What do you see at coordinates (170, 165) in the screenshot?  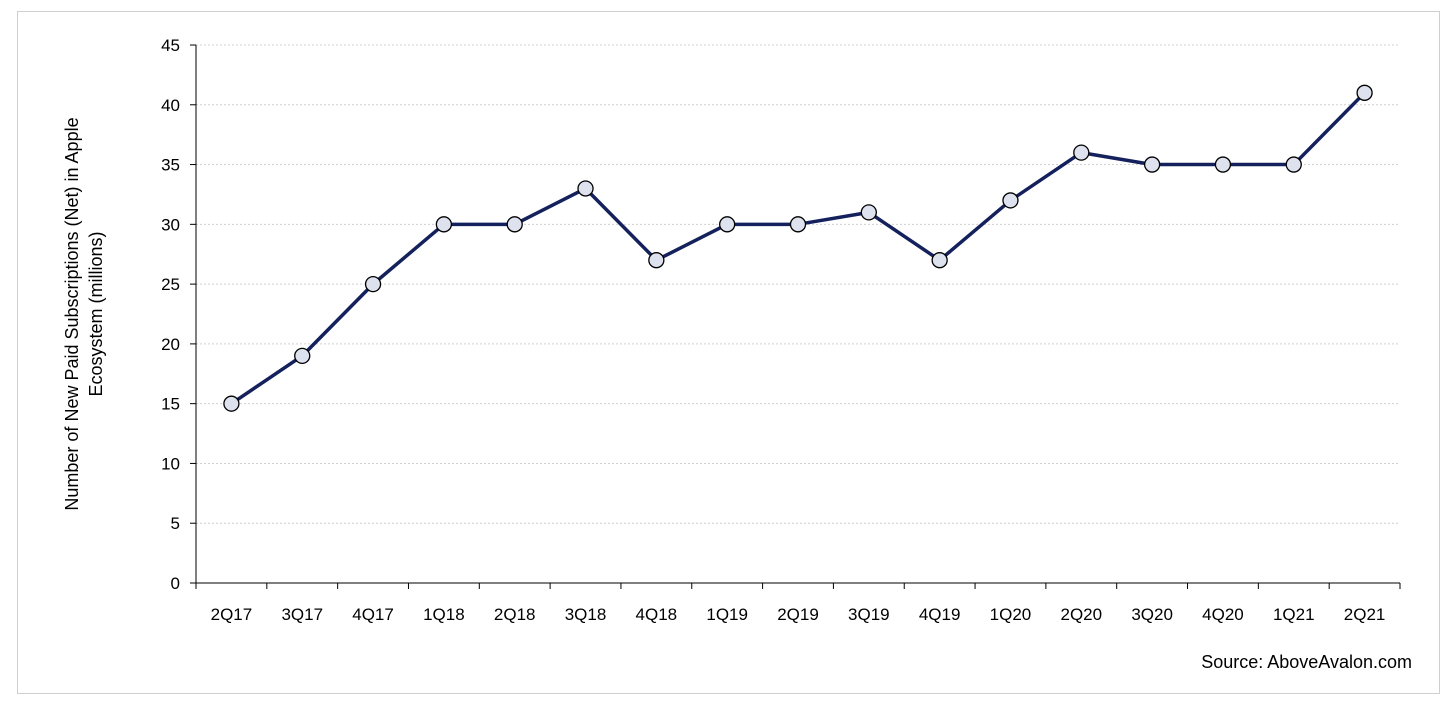 I see `y-tick-label-35: 35` at bounding box center [170, 165].